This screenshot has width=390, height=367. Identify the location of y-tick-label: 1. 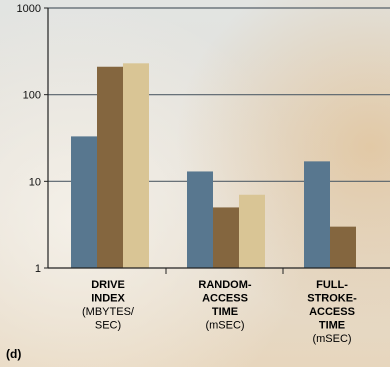
(38, 269).